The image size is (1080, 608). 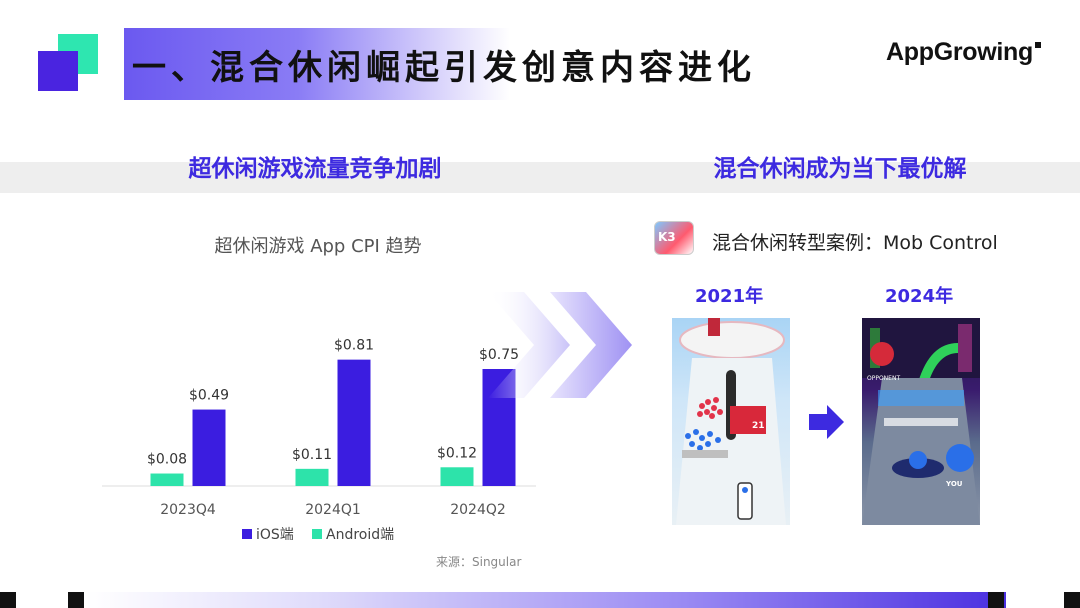 I want to click on game-scene-2024-graphic: OPPONENT YOU, so click(x=921, y=421).